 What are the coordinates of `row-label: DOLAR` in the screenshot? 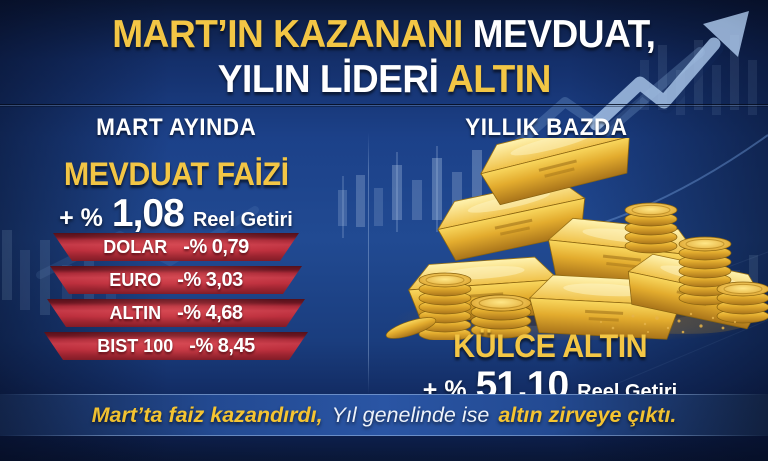 It's located at (135, 246).